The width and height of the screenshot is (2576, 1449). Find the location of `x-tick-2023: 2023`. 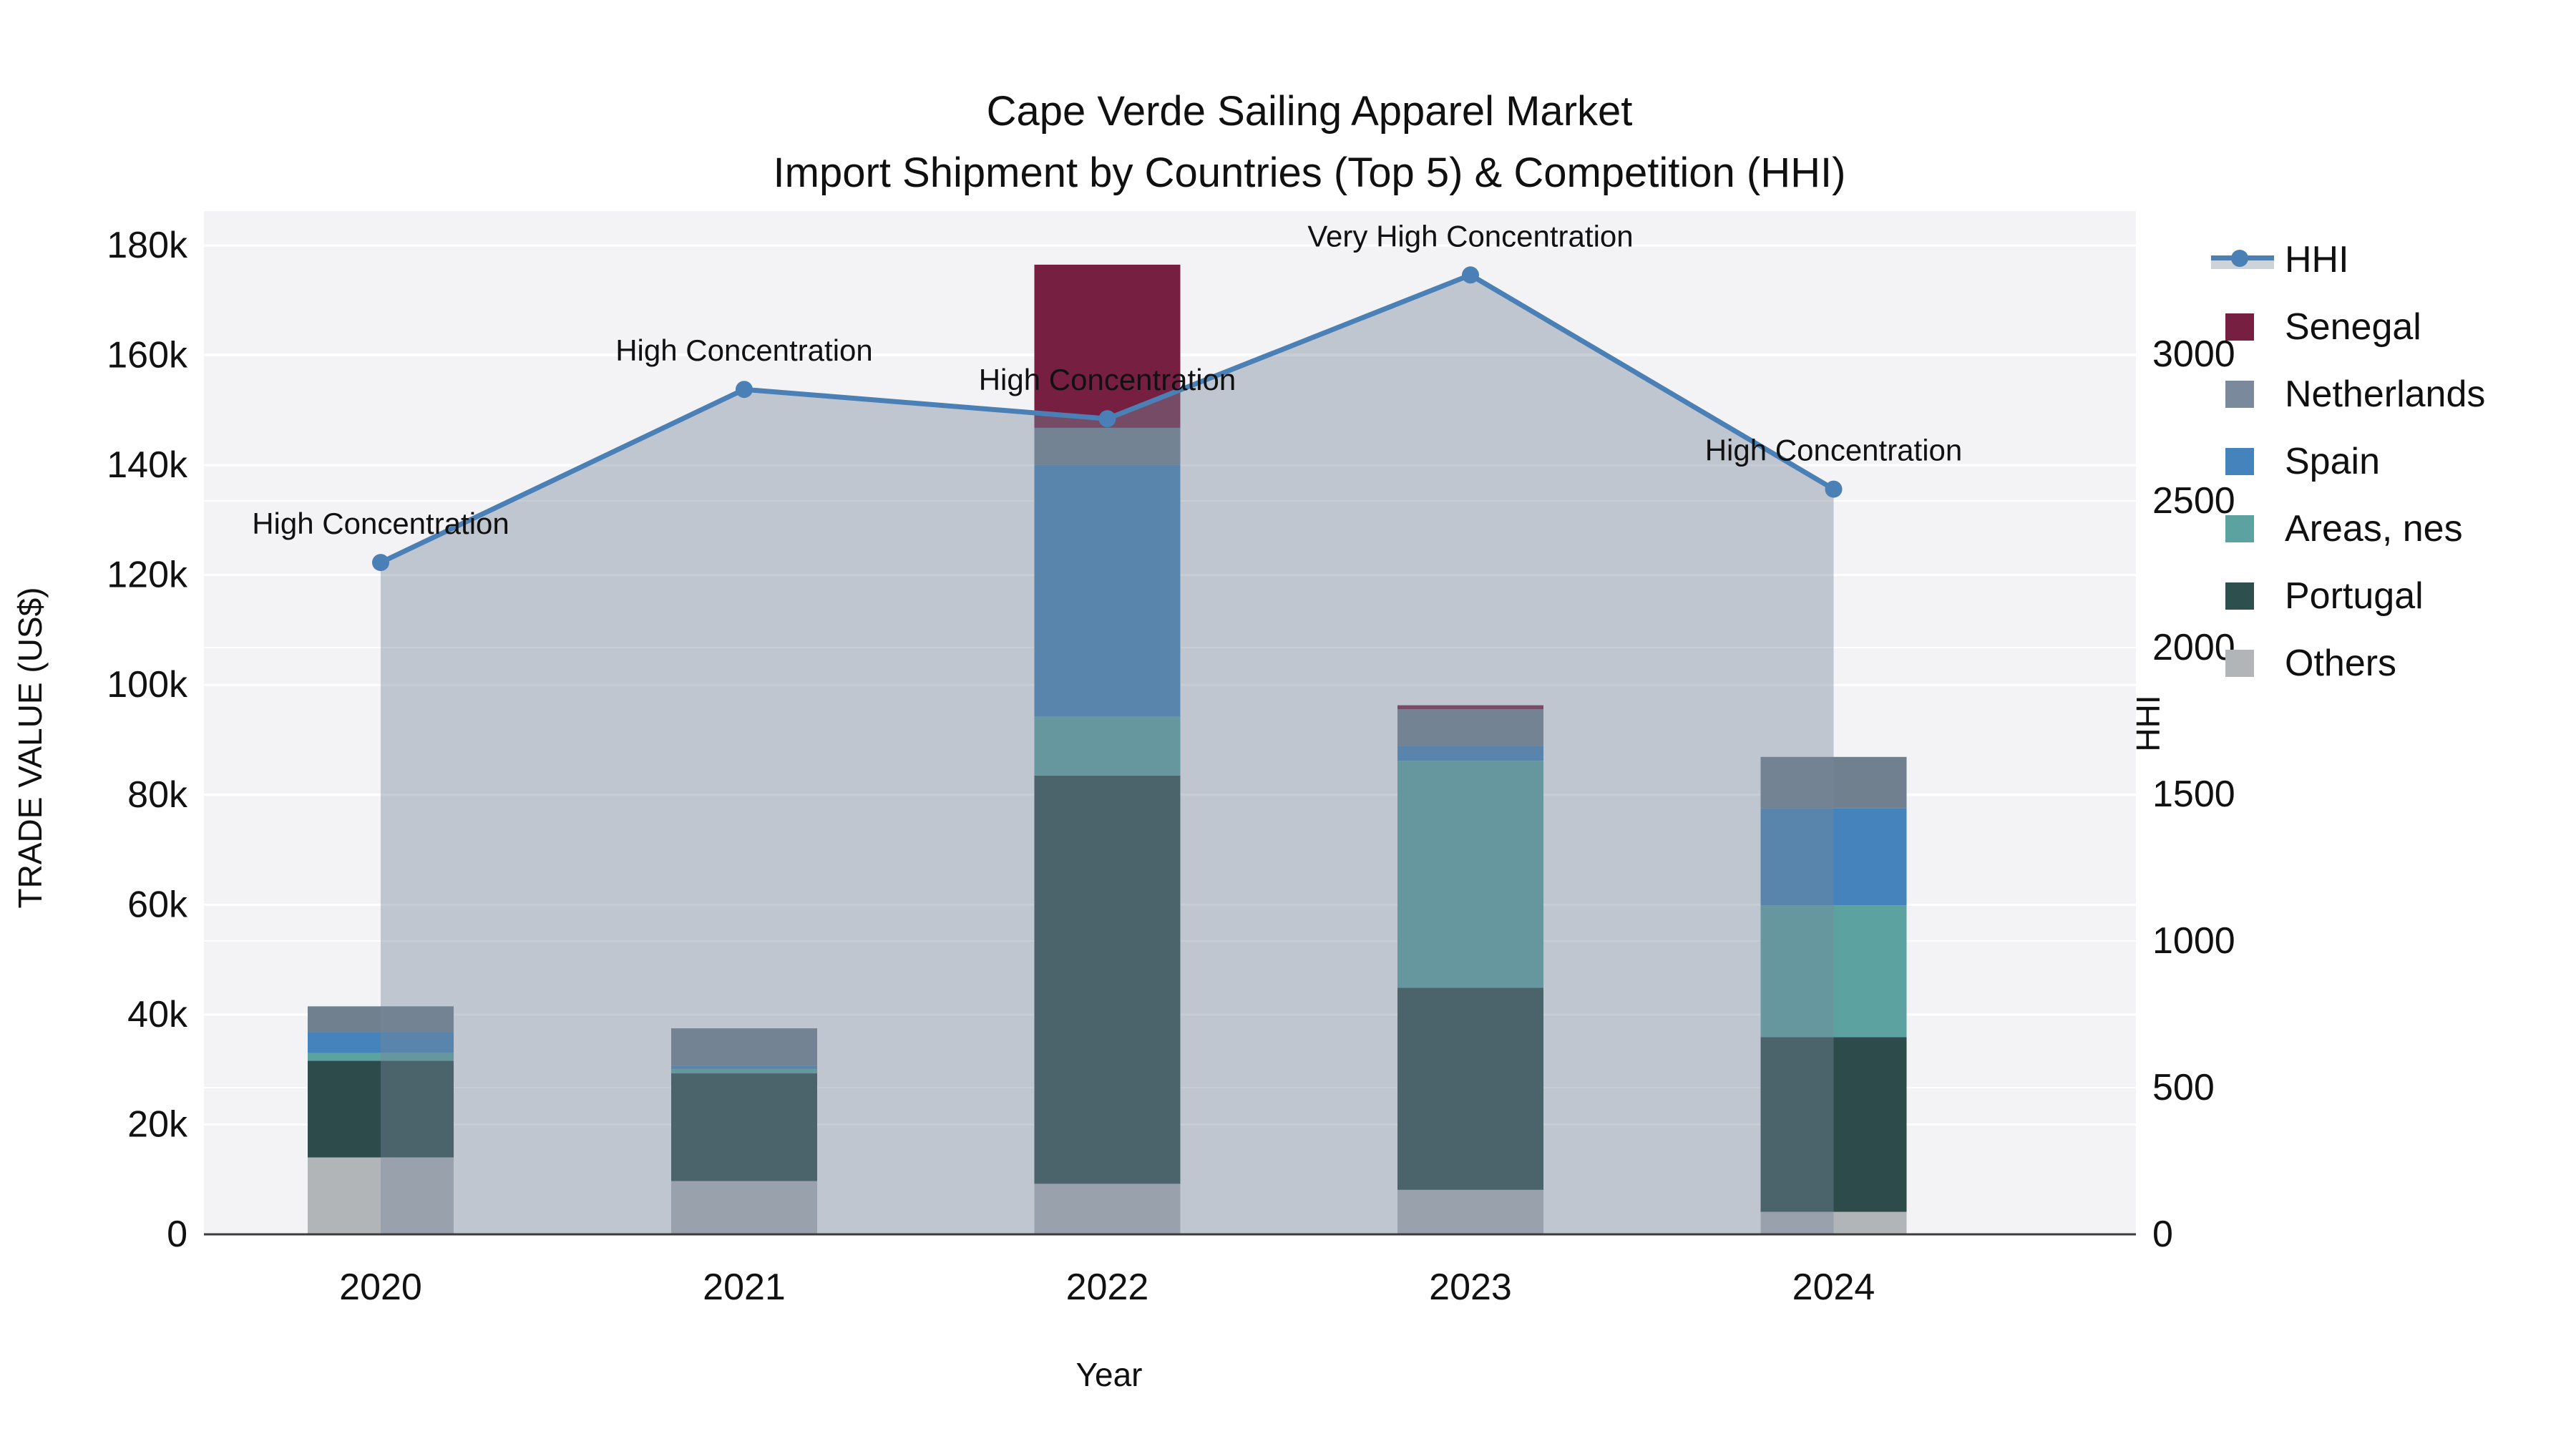

x-tick-2023: 2023 is located at coordinates (1470, 1287).